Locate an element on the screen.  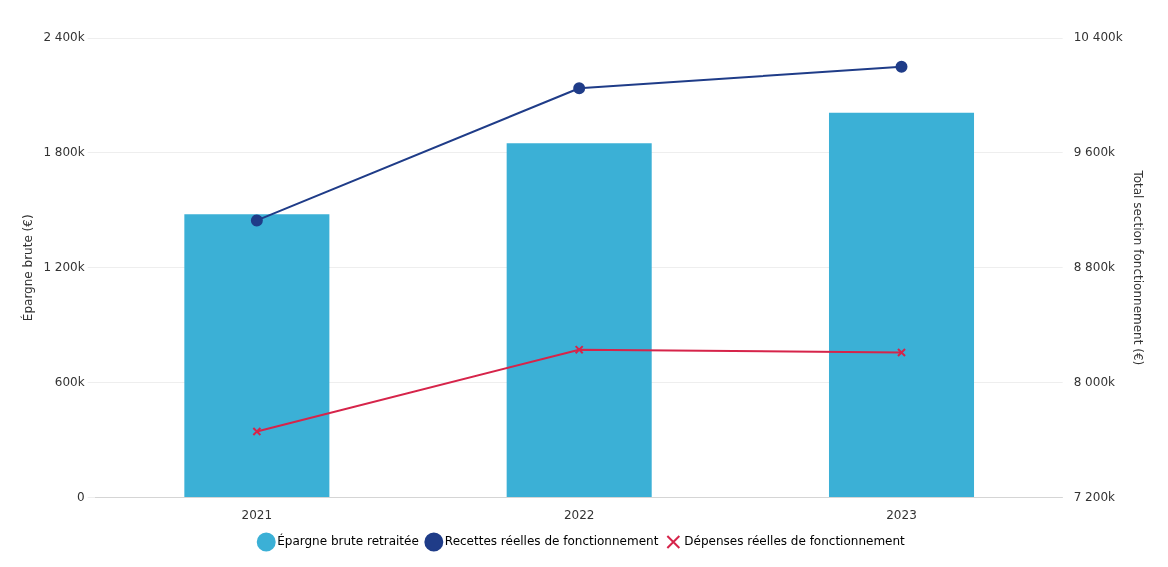
y2-tick-label: 8 800k is located at coordinates (1094, 266).